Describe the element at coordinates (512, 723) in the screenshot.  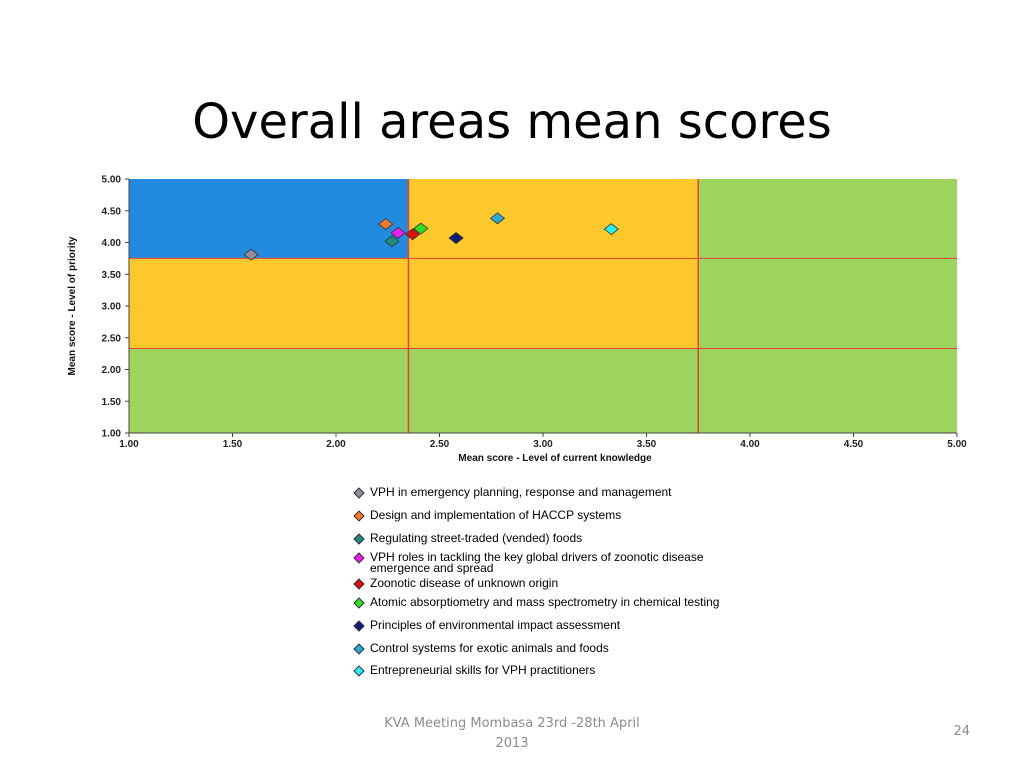
I see `footer-line: KVA Meeting Mombasa 23rd -28th April` at that location.